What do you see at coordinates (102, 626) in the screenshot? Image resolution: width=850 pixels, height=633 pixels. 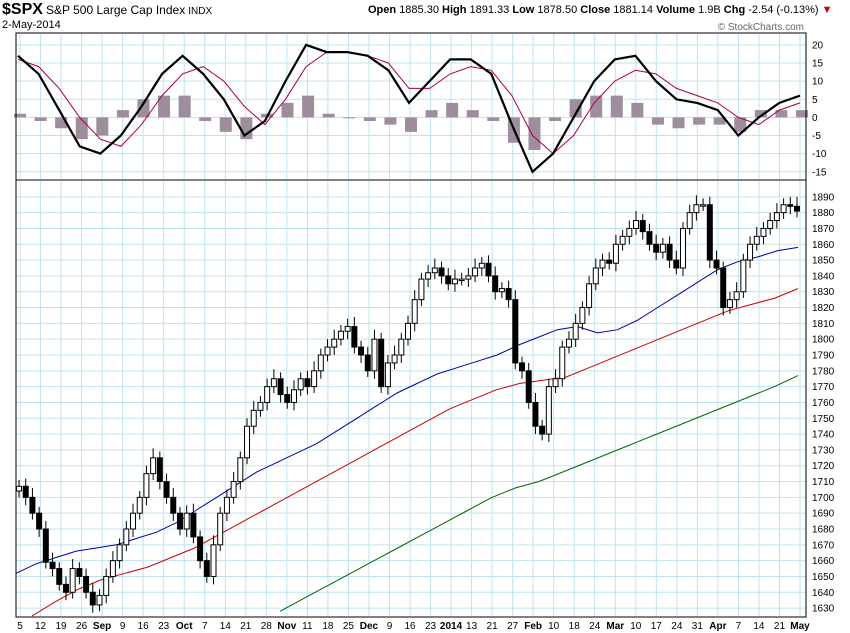 I see `x-tick-label: Sep` at bounding box center [102, 626].